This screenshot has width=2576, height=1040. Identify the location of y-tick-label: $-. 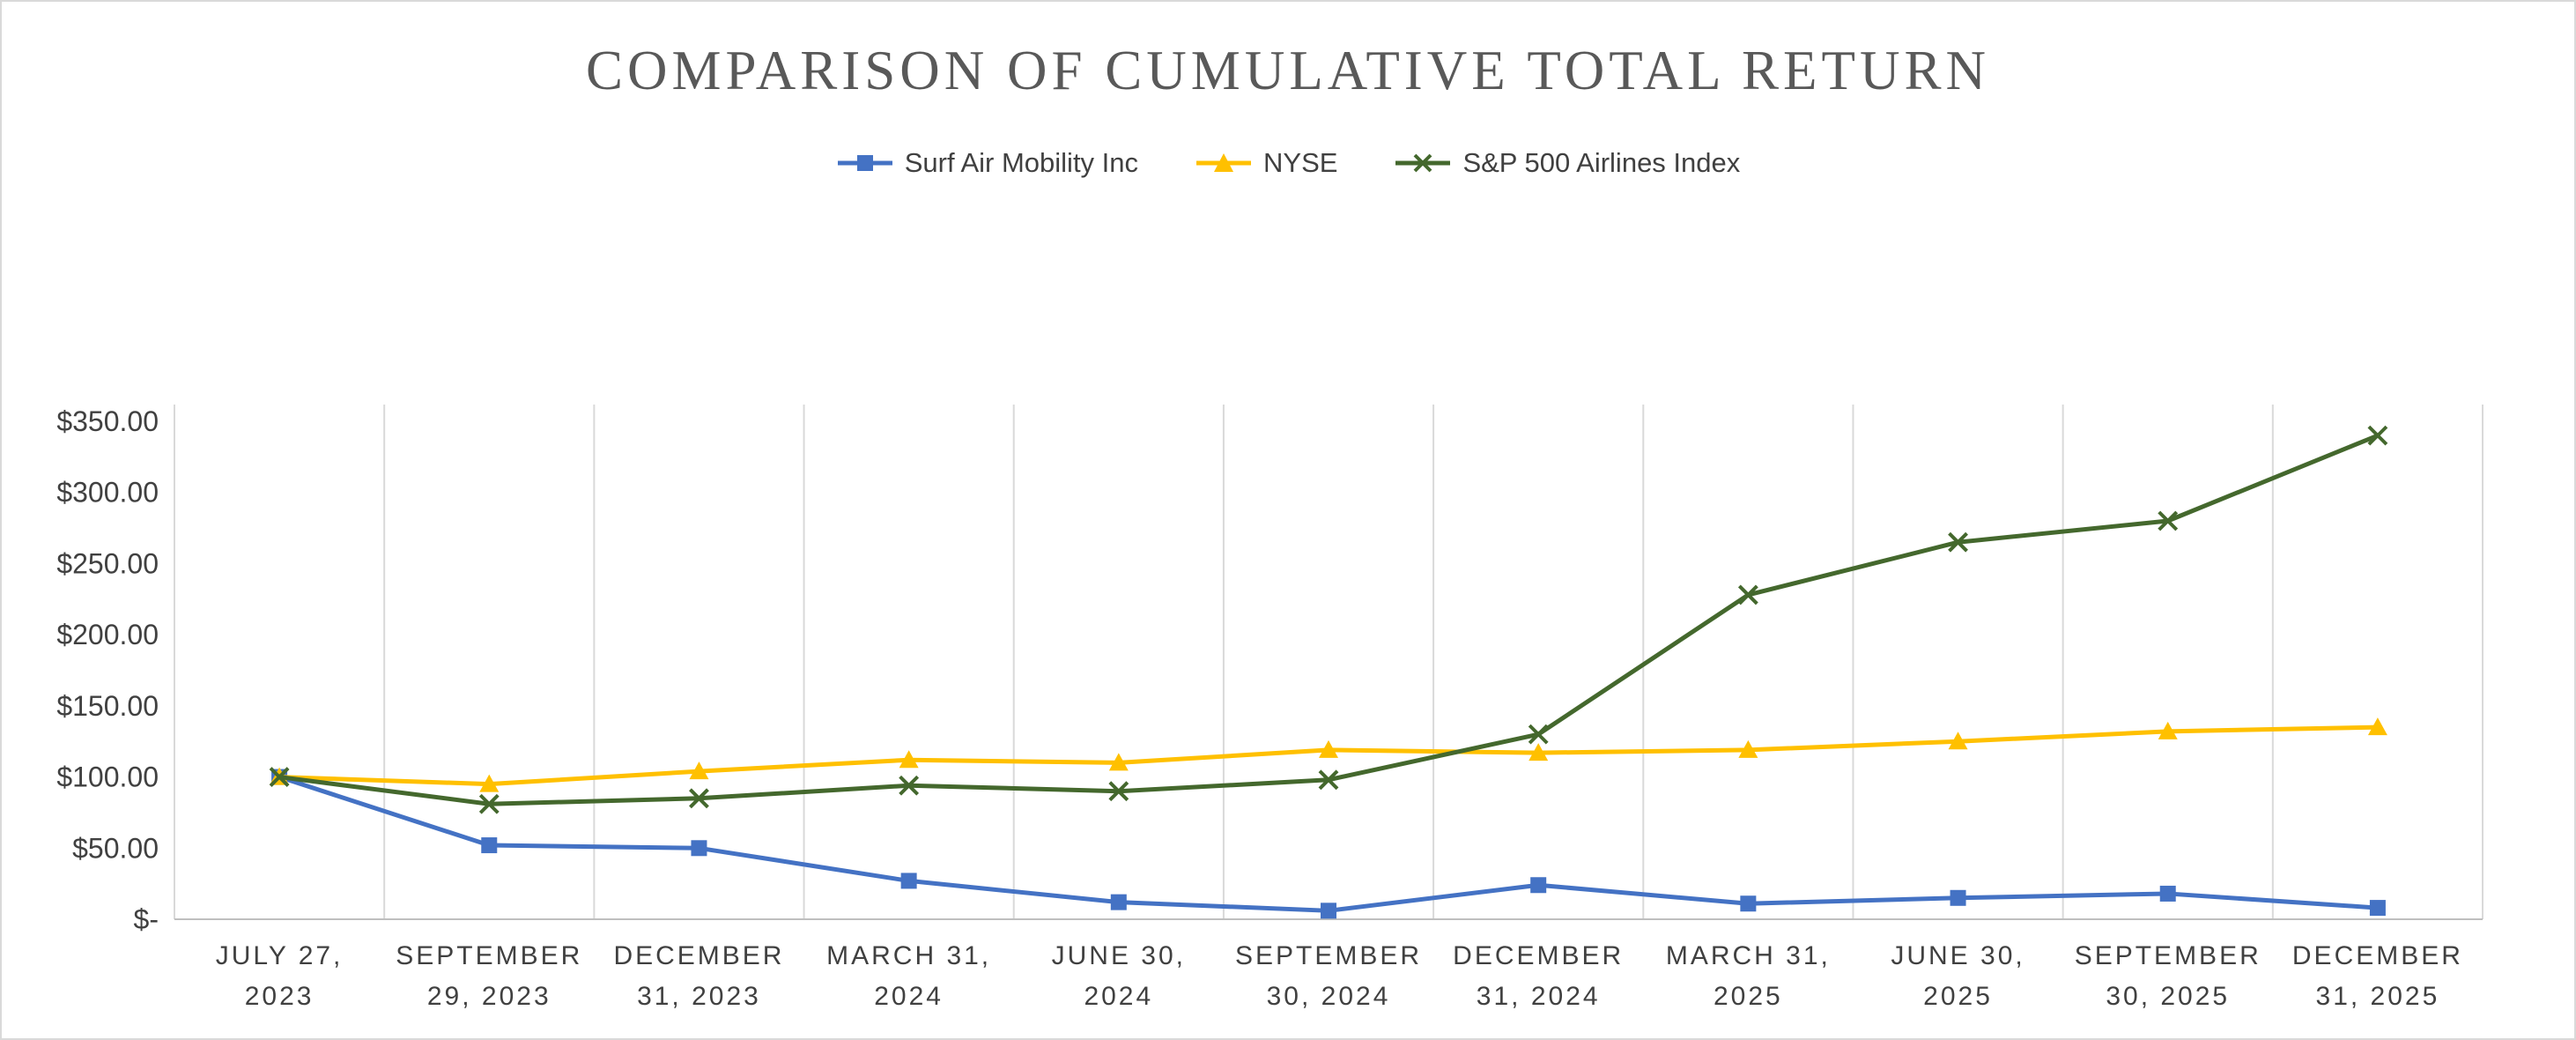
(147, 919).